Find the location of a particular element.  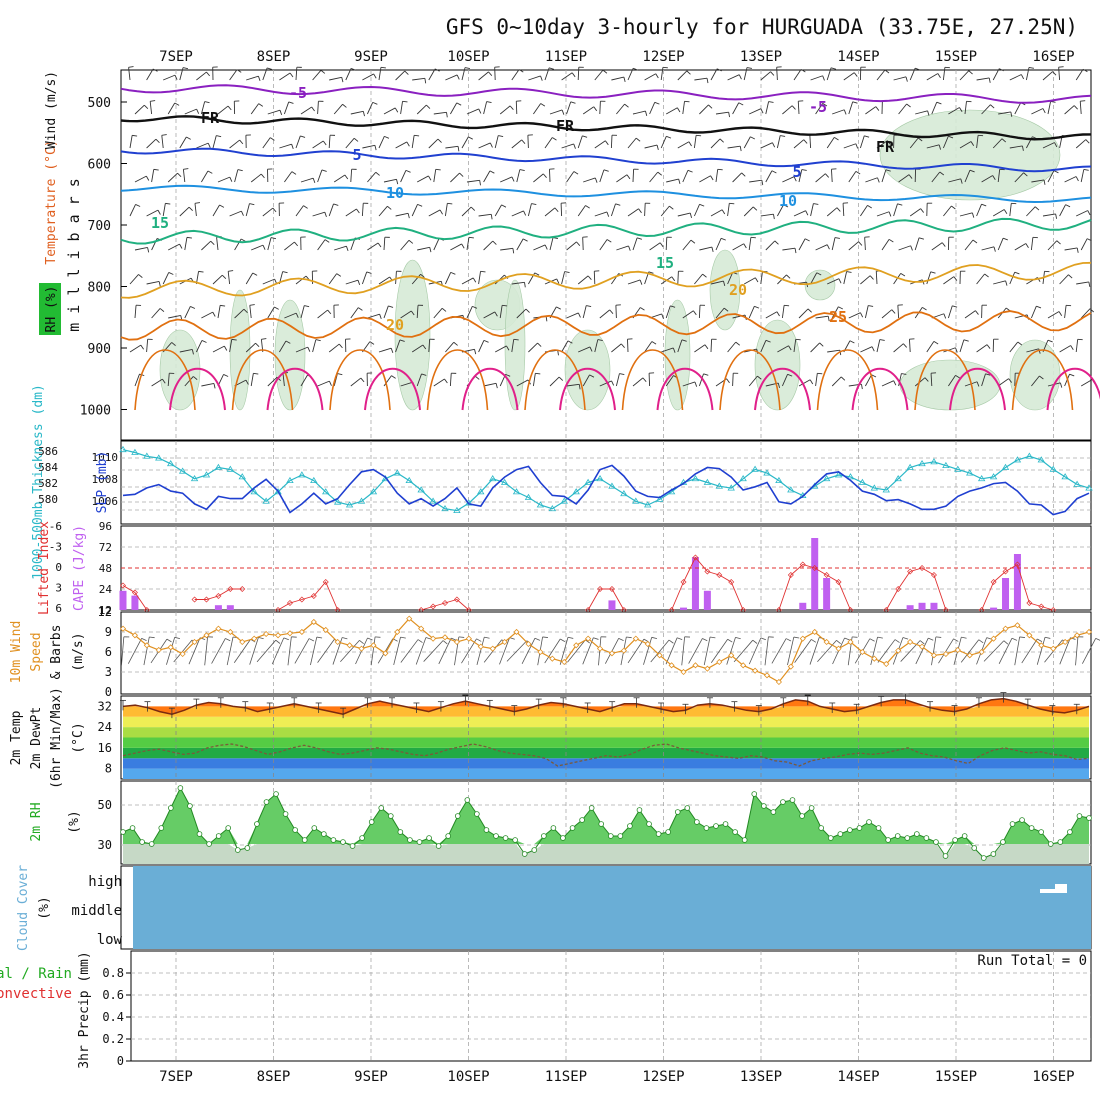

rh-label: 2m RH is located at coordinates (36, 821).